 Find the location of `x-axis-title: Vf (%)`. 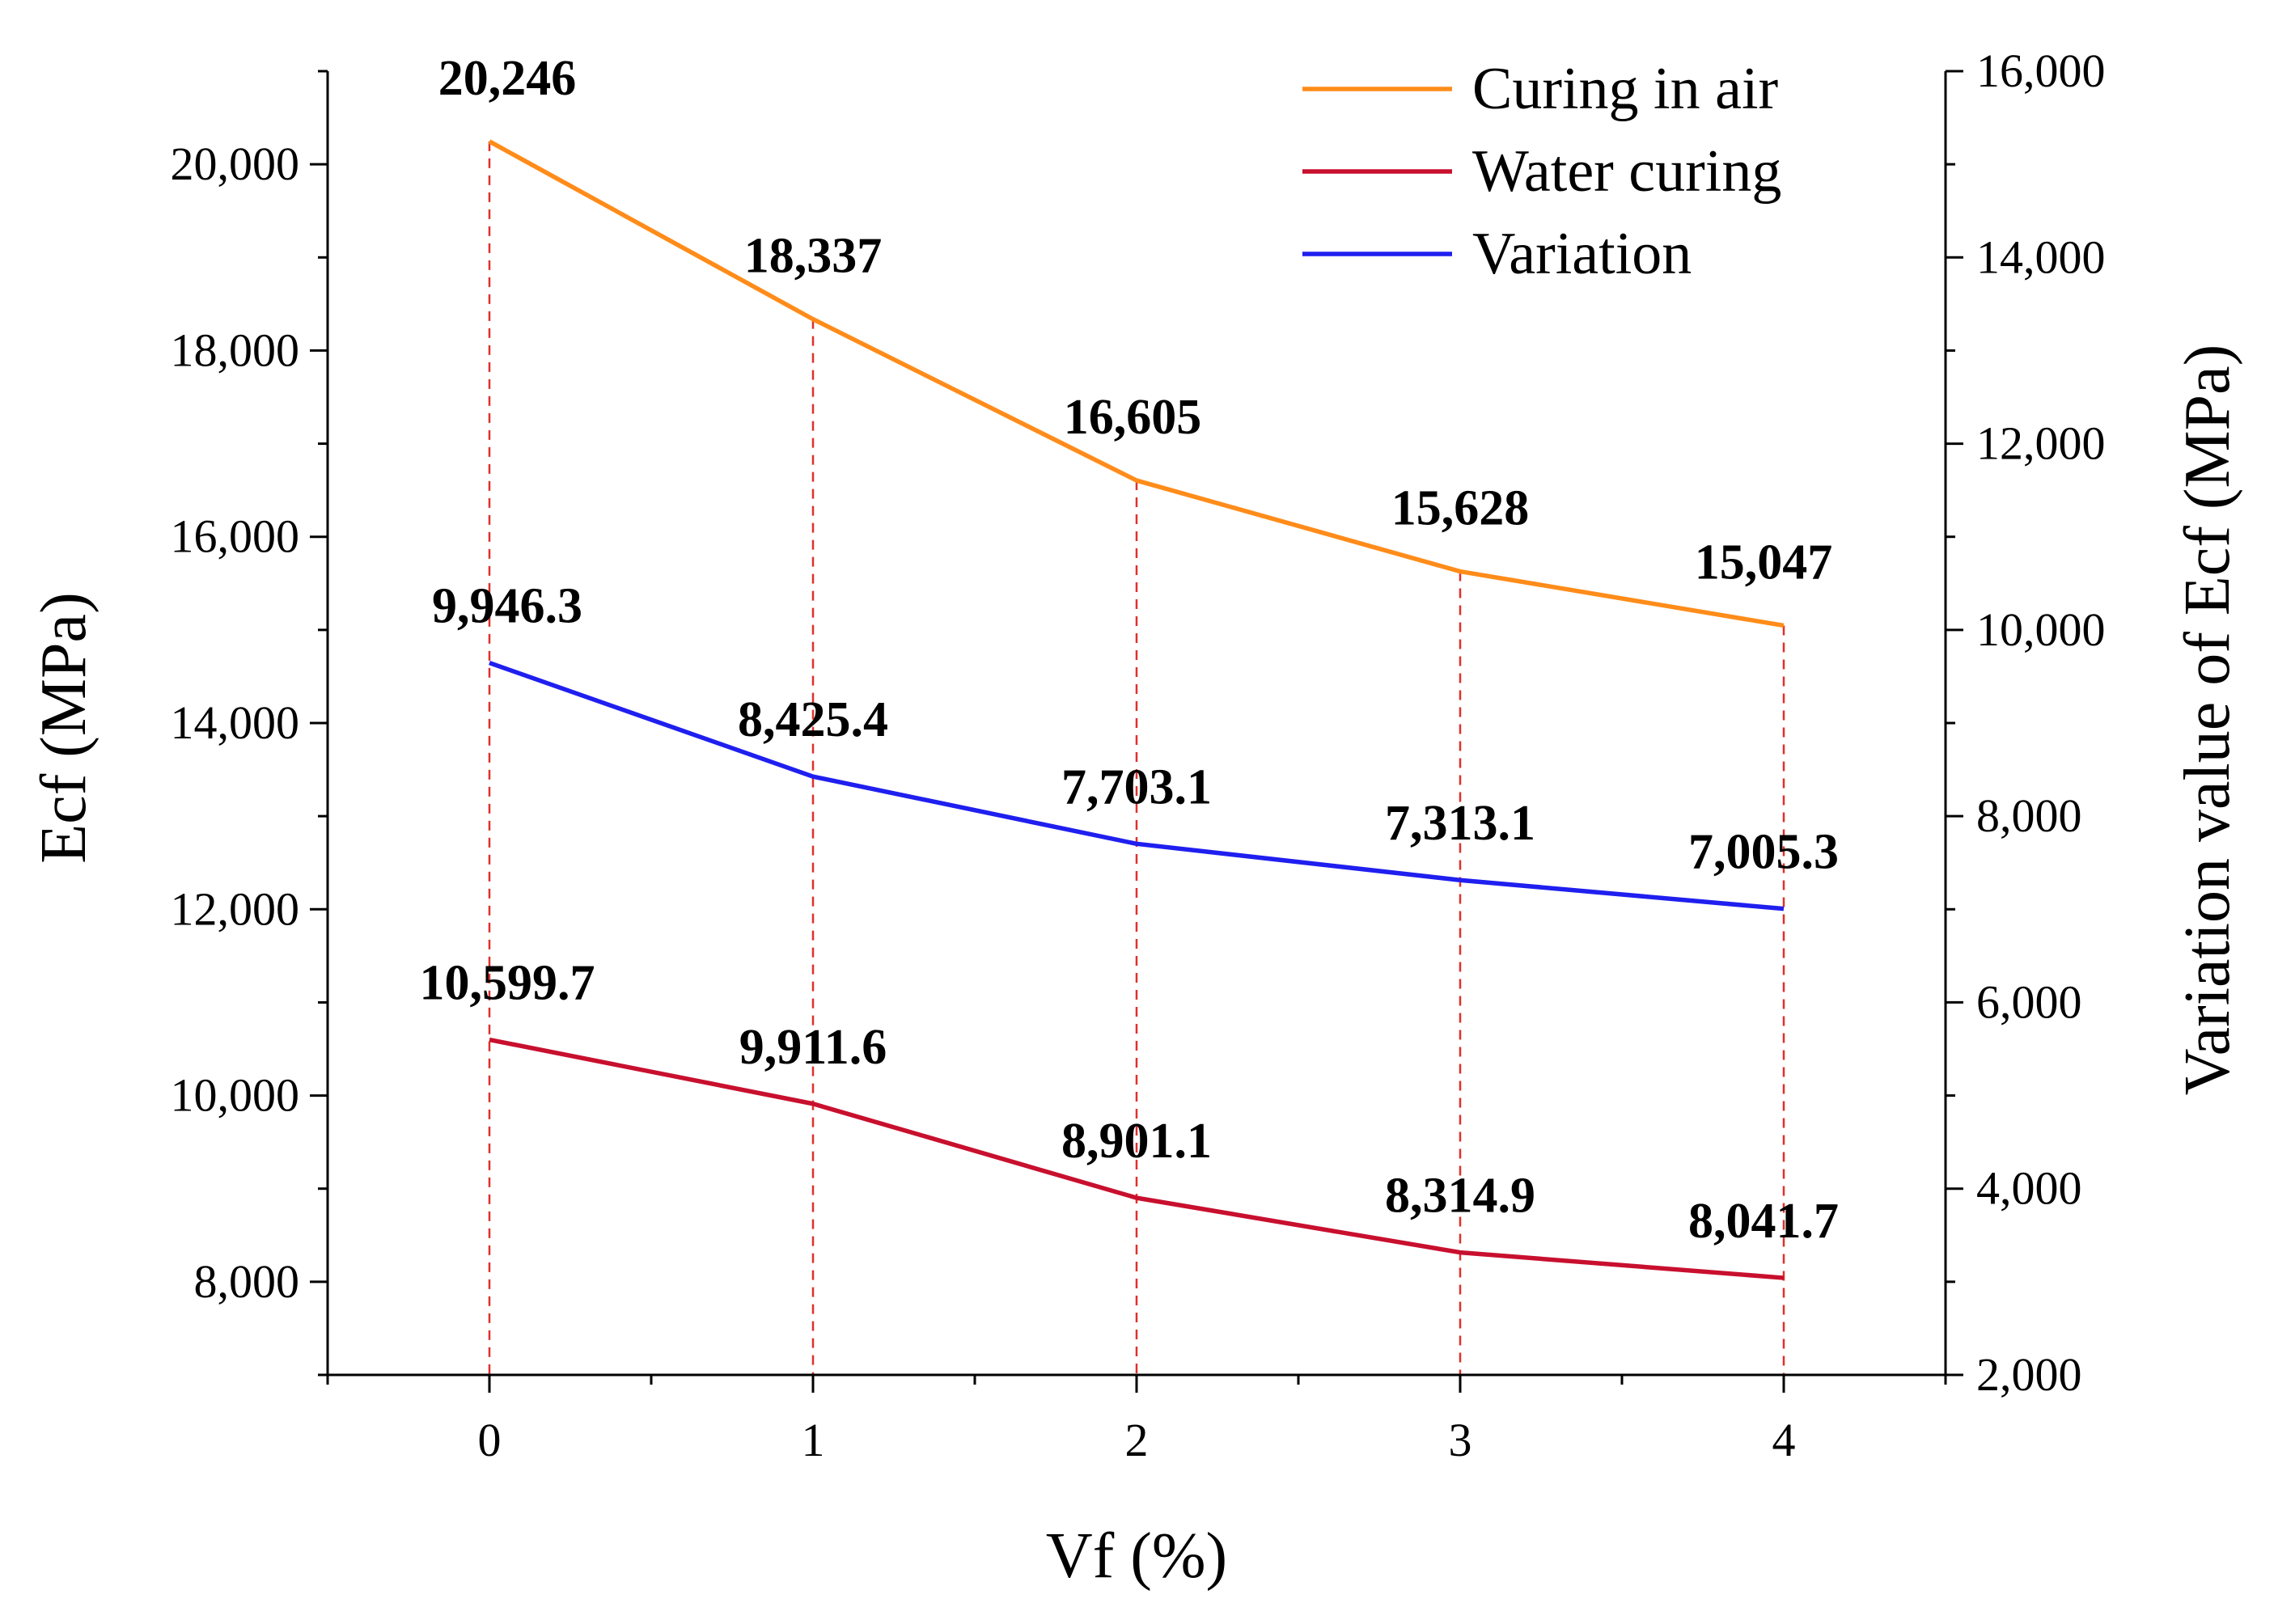

x-axis-title: Vf (%) is located at coordinates (1136, 1556).